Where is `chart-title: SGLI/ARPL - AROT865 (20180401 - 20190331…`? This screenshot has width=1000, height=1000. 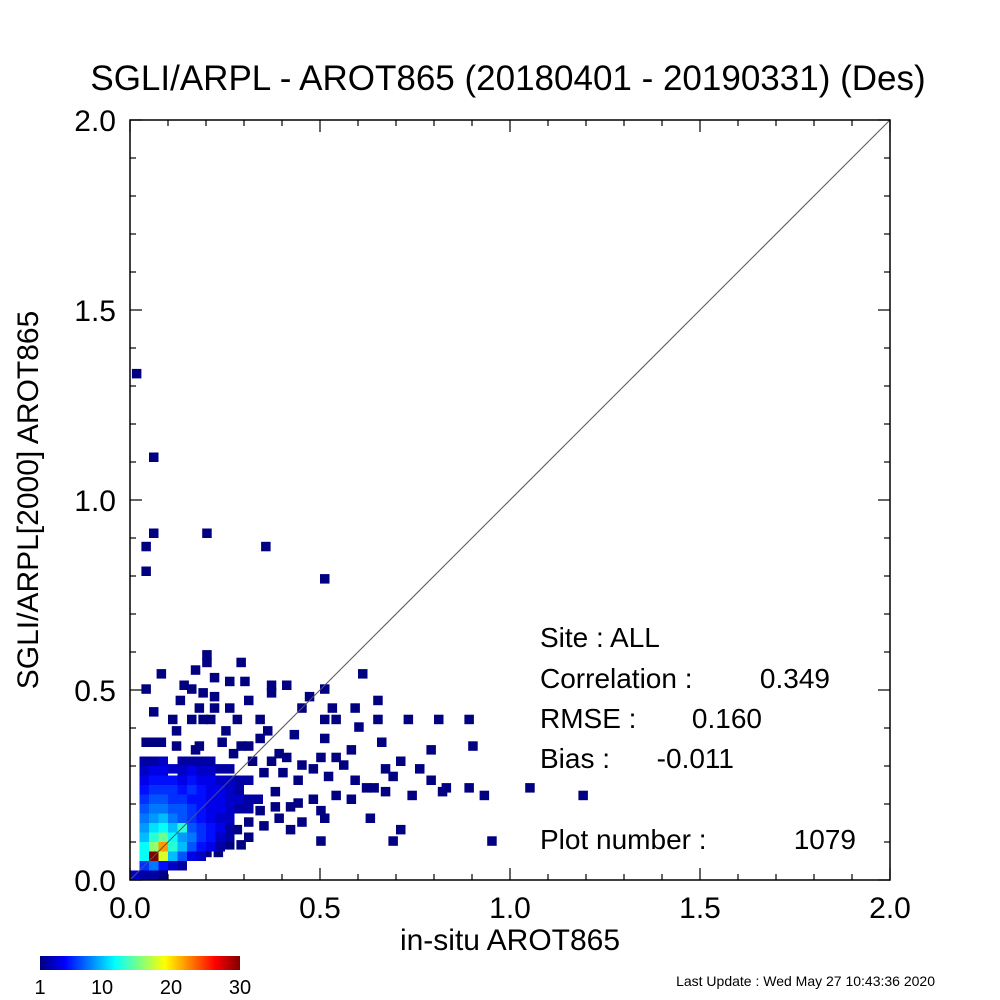 chart-title: SGLI/ARPL - AROT865 (20180401 - 20190331… is located at coordinates (507, 78).